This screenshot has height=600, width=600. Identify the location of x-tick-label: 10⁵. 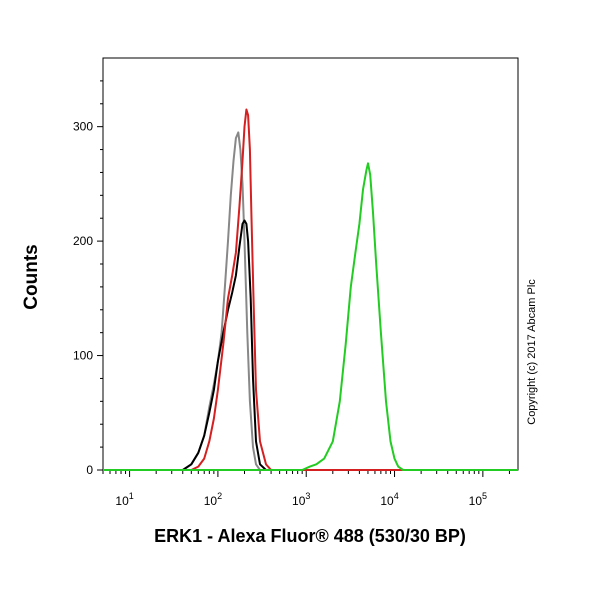
(478, 499).